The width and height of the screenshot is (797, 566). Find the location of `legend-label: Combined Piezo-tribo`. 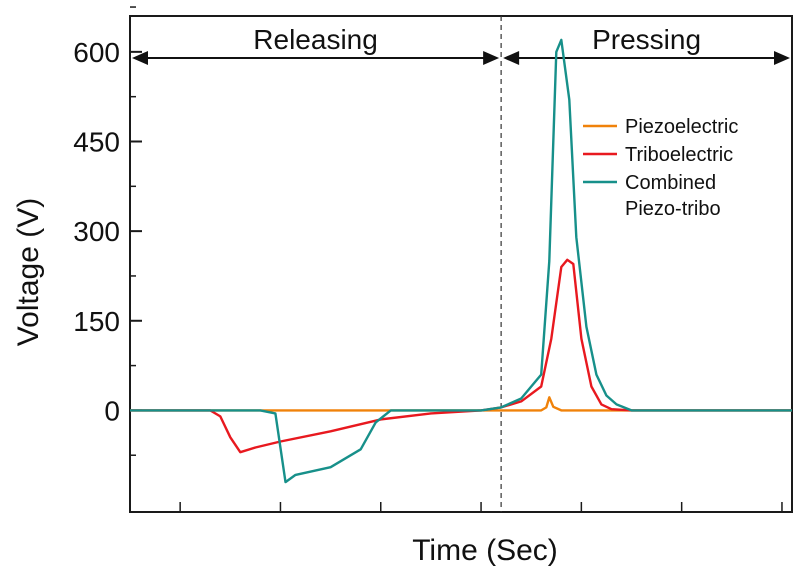

legend-label: Combined Piezo-tribo is located at coordinates (673, 196).